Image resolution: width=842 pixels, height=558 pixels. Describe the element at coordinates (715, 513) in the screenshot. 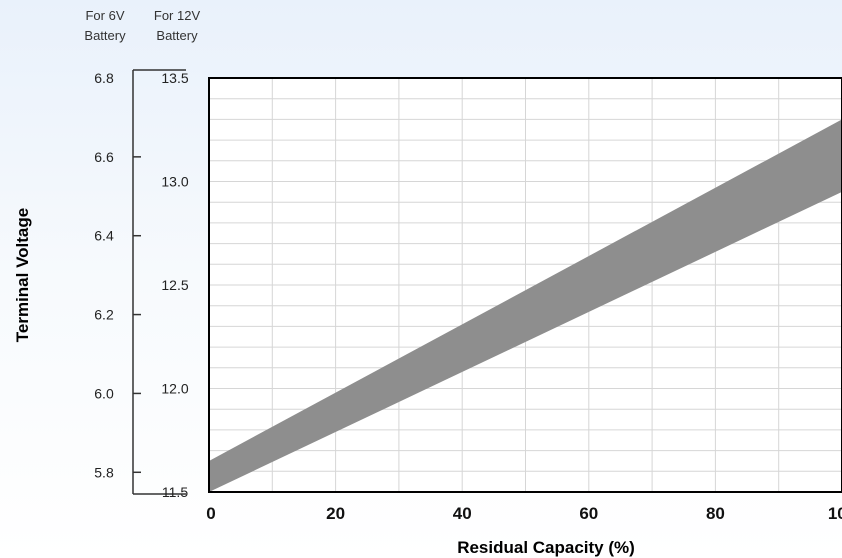

I see `tick-label-x: 80` at that location.